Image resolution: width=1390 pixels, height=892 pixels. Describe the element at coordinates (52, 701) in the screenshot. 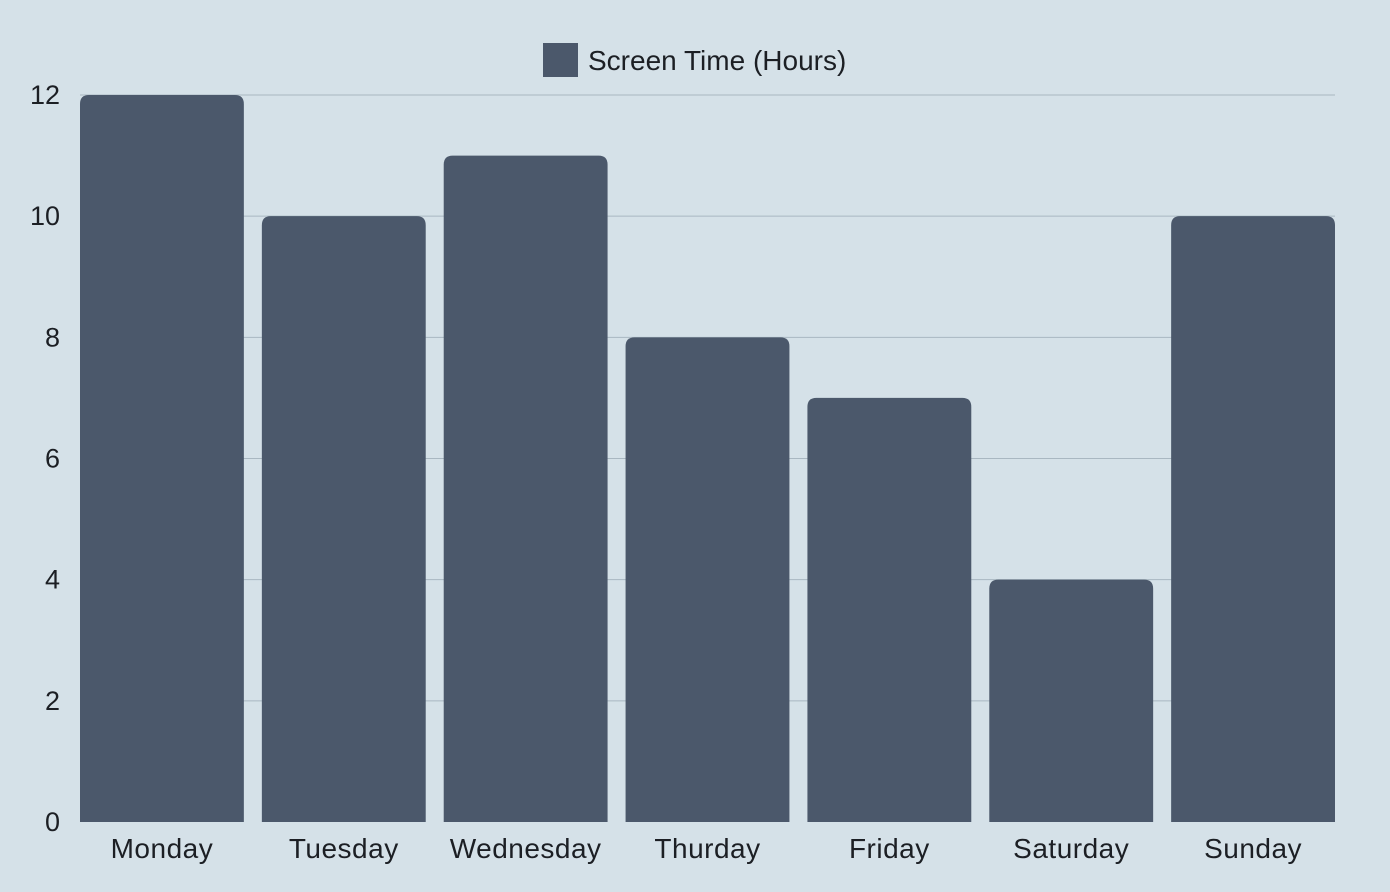

I see `y-tick-label: 2` at that location.